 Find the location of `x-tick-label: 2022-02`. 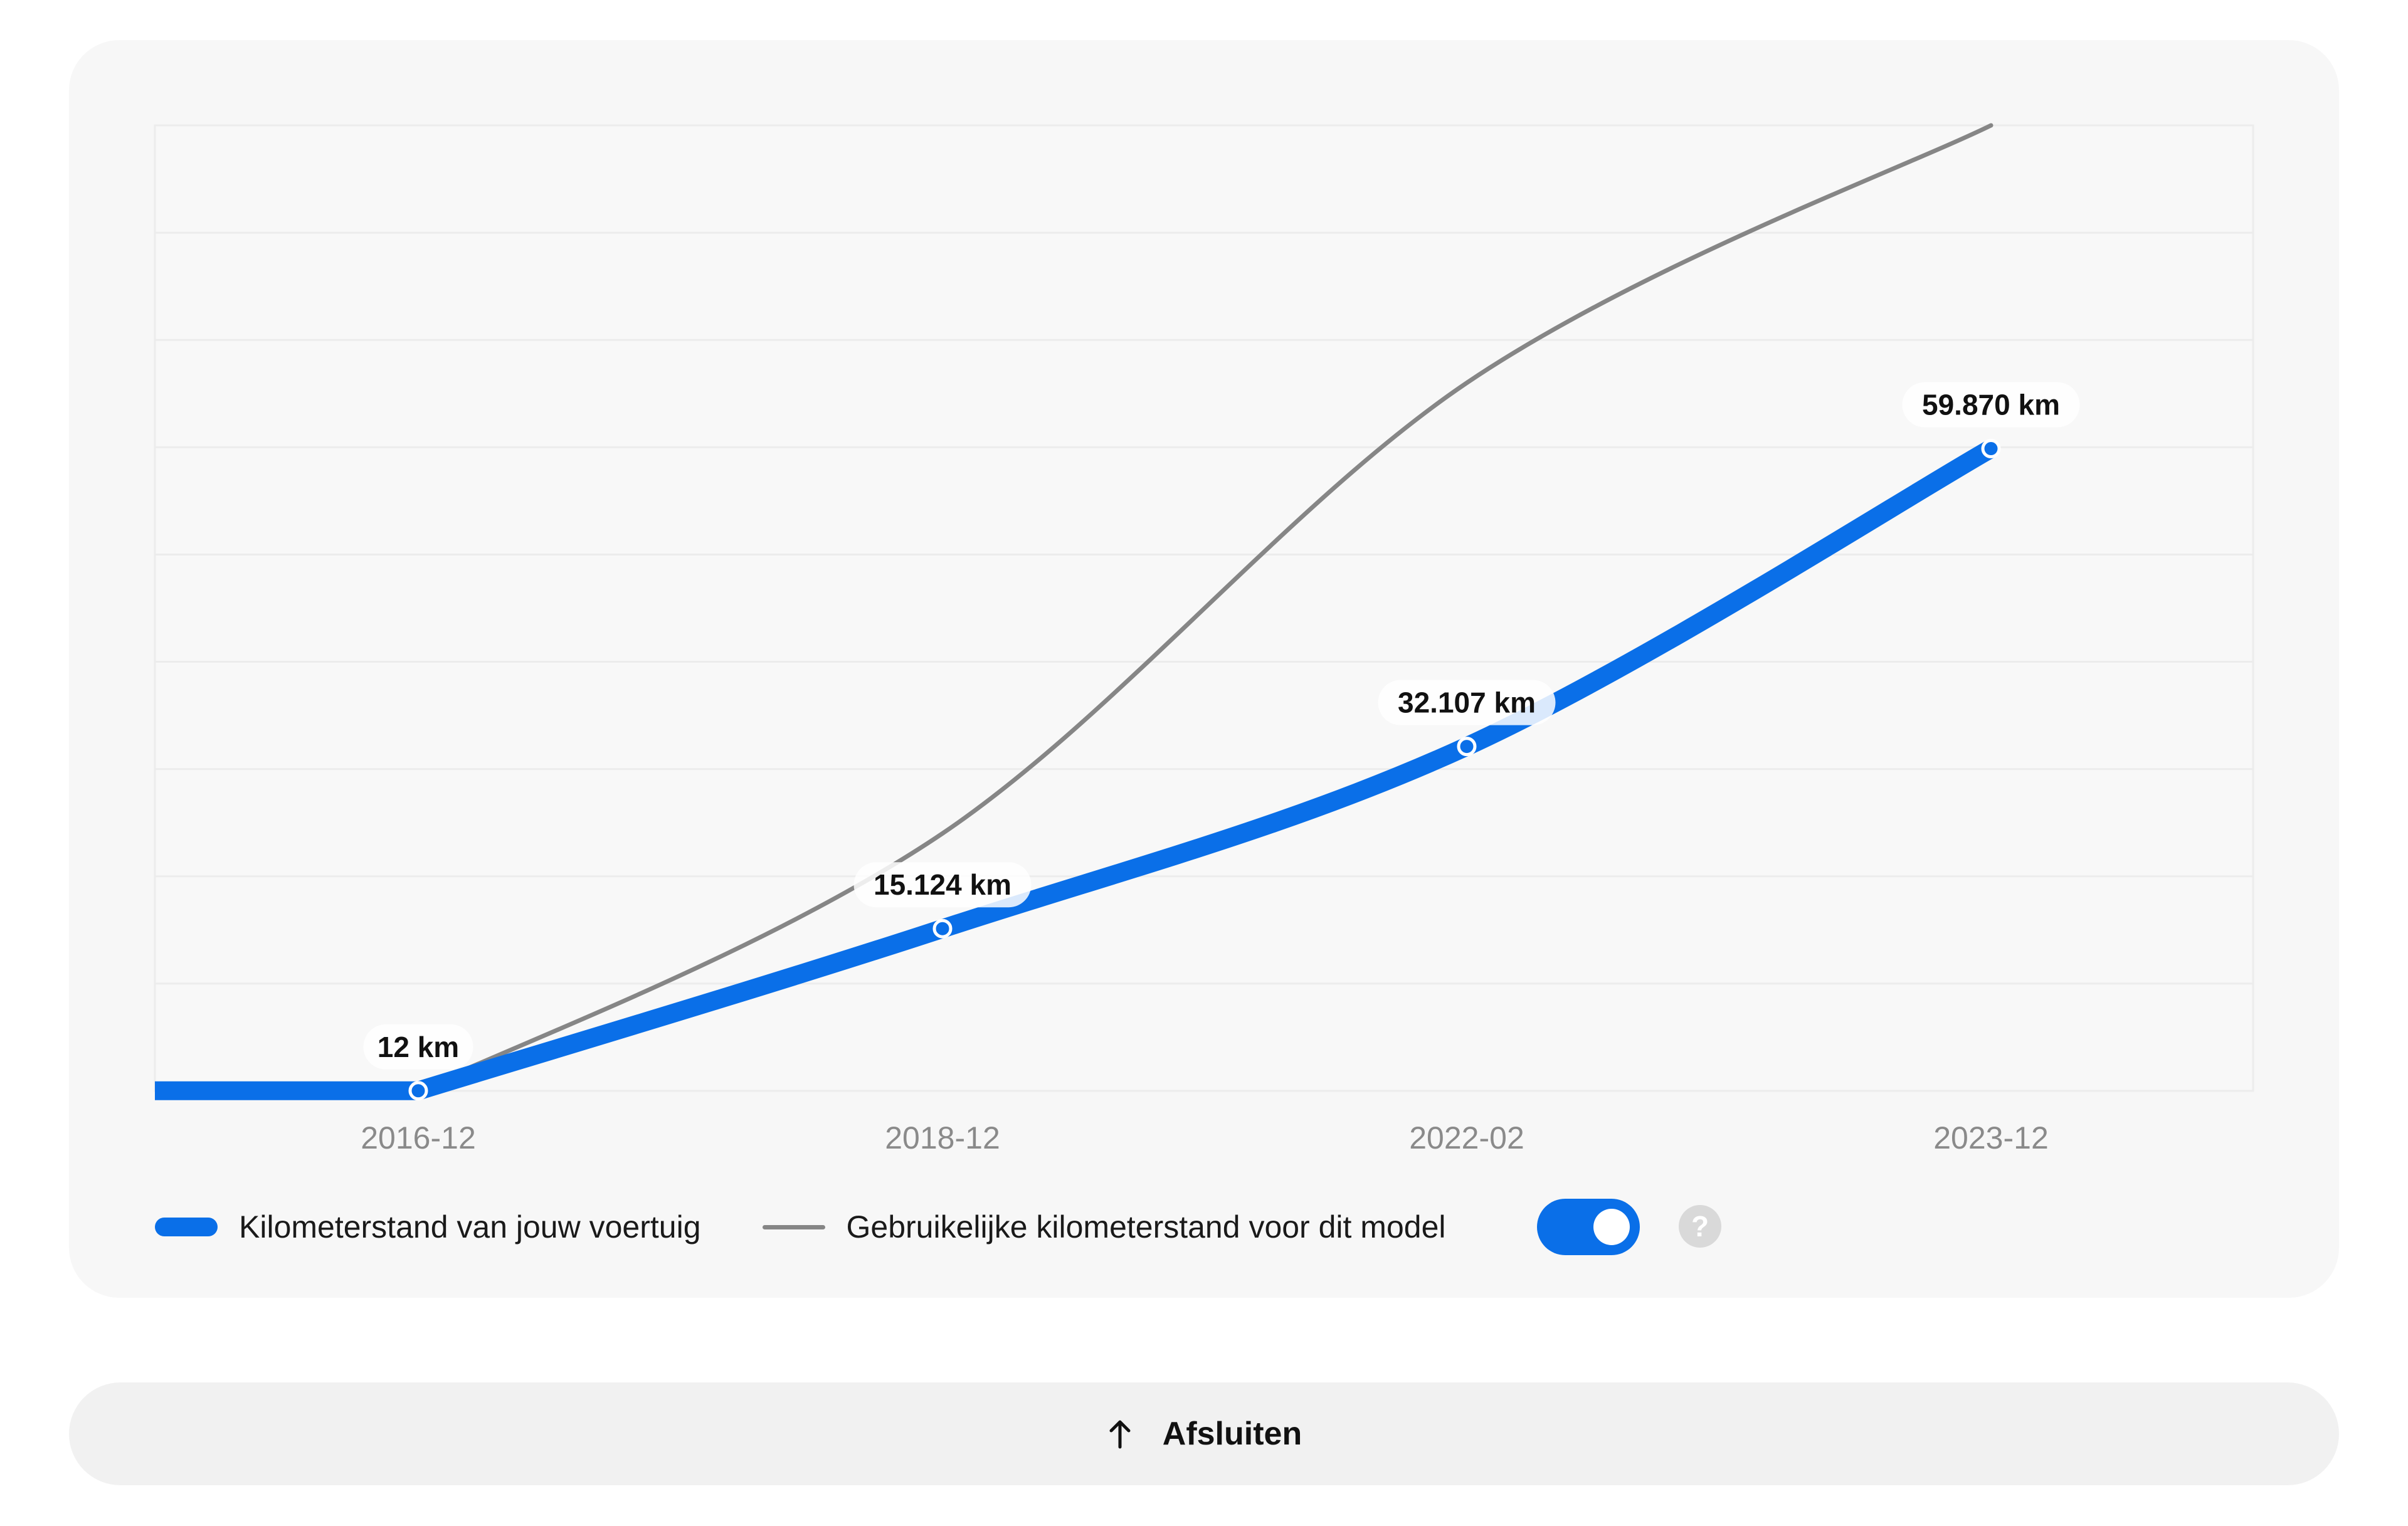

x-tick-label: 2022-02 is located at coordinates (1466, 1137).